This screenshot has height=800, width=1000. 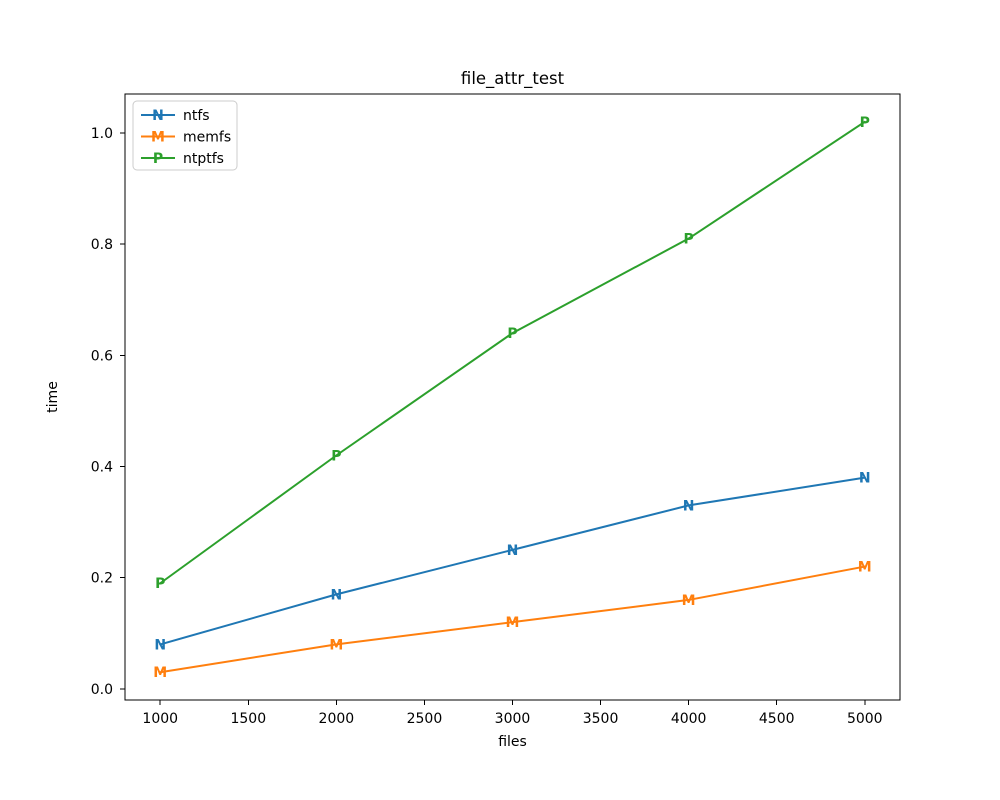 I want to click on x-tick-label: 3000, so click(x=513, y=719).